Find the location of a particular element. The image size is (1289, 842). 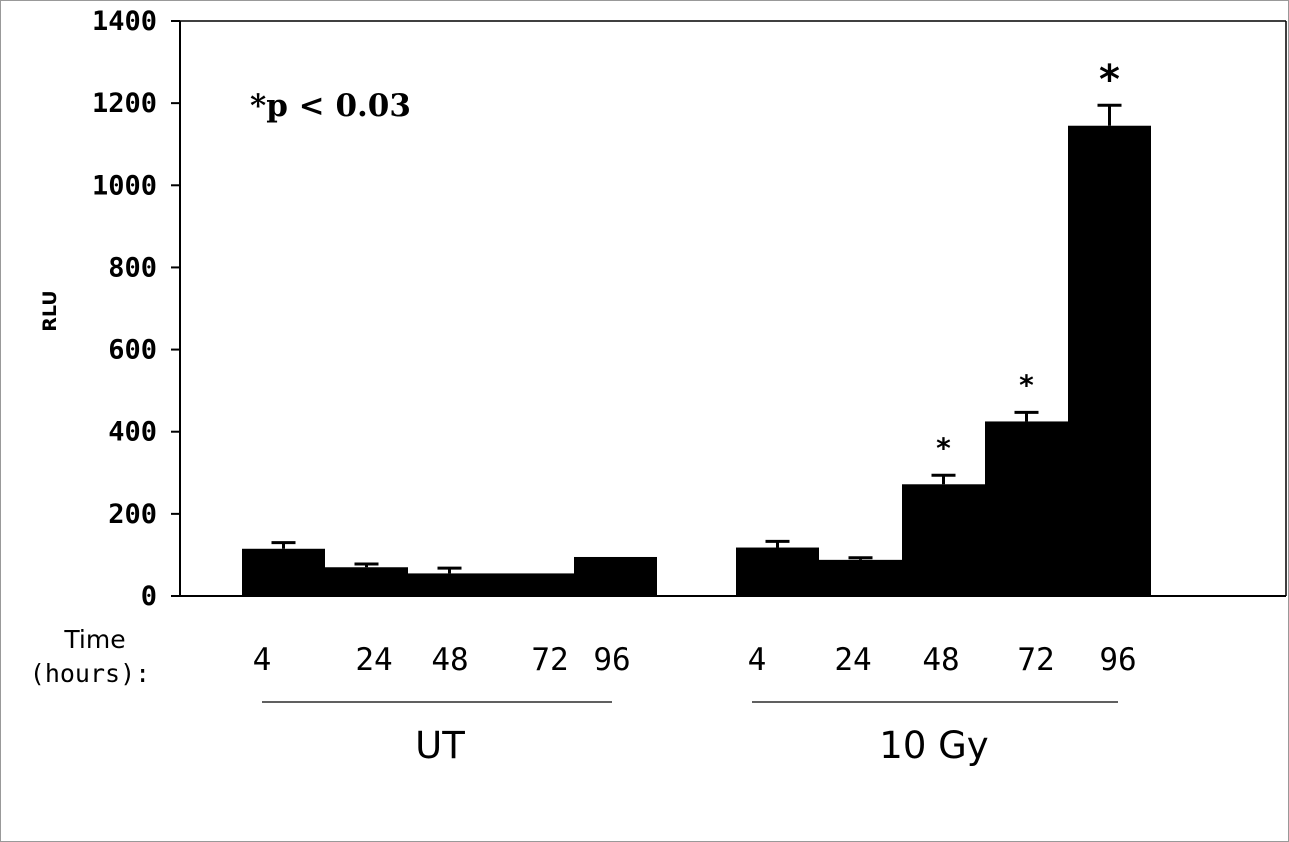

x-axis-title-time: Time is located at coordinates (94, 639).